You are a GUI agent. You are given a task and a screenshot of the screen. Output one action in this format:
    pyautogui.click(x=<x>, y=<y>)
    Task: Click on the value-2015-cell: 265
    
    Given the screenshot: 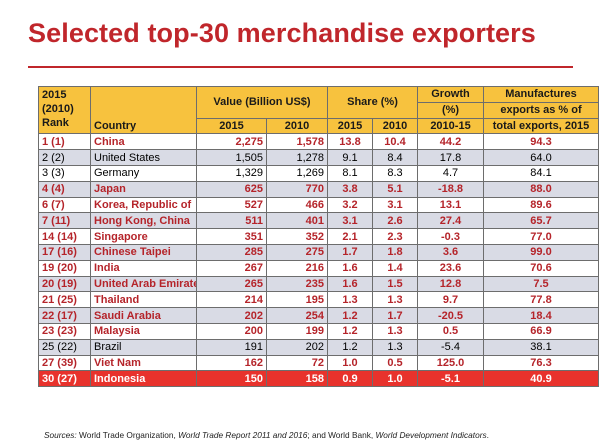 What is the action you would take?
    pyautogui.click(x=231, y=284)
    